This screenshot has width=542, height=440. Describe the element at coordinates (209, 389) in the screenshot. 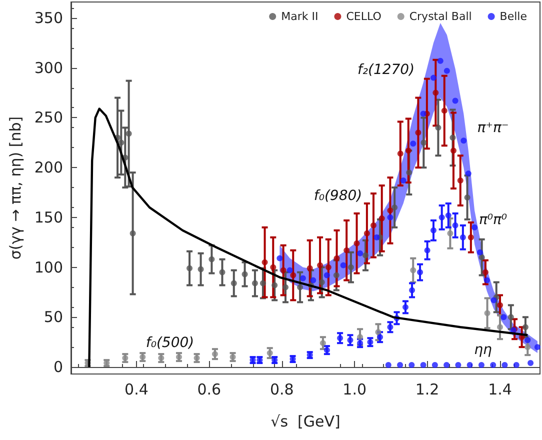

I see `x-tick-label: 0.6` at that location.